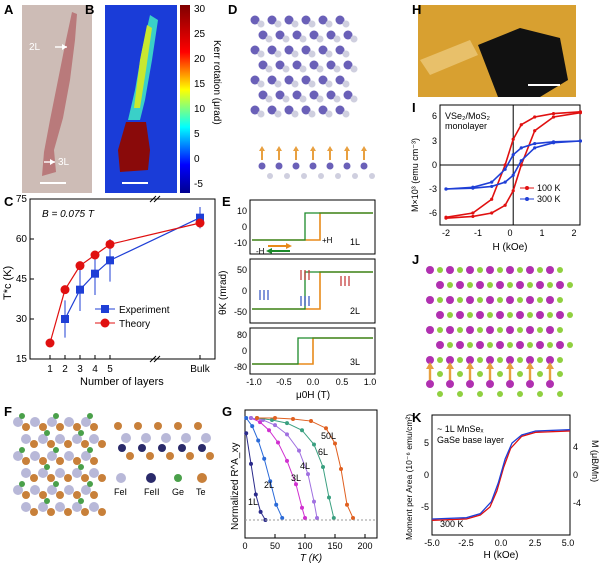  What do you see at coordinates (129, 369) in the screenshot?
I see `x-ticks: 1 2 3 4 5 Bulk` at bounding box center [129, 369].